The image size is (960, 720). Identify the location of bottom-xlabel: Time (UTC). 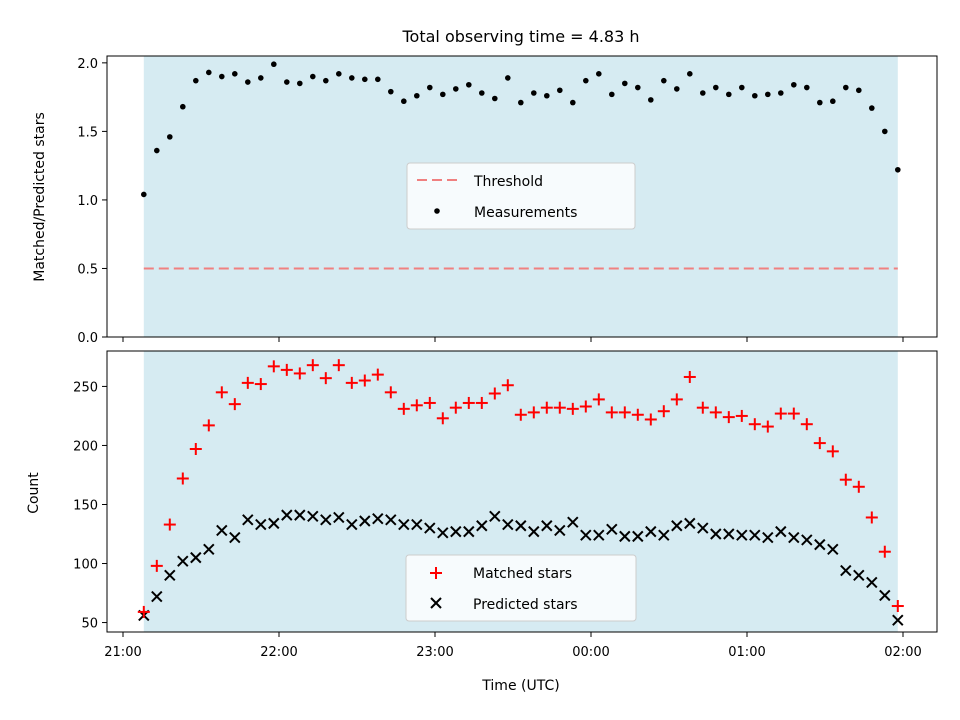
(520, 686).